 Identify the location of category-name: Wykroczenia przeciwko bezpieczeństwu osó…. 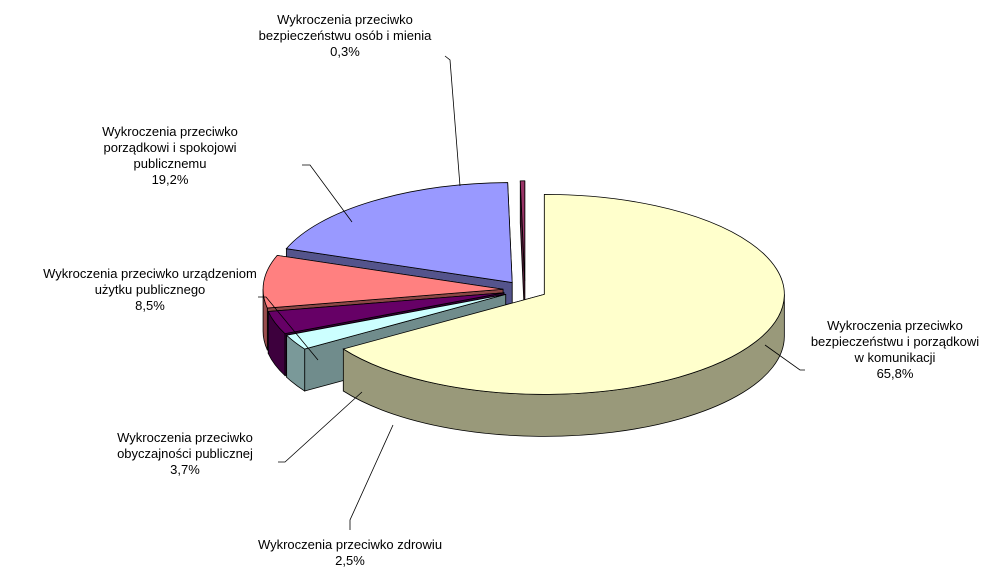
(345, 27).